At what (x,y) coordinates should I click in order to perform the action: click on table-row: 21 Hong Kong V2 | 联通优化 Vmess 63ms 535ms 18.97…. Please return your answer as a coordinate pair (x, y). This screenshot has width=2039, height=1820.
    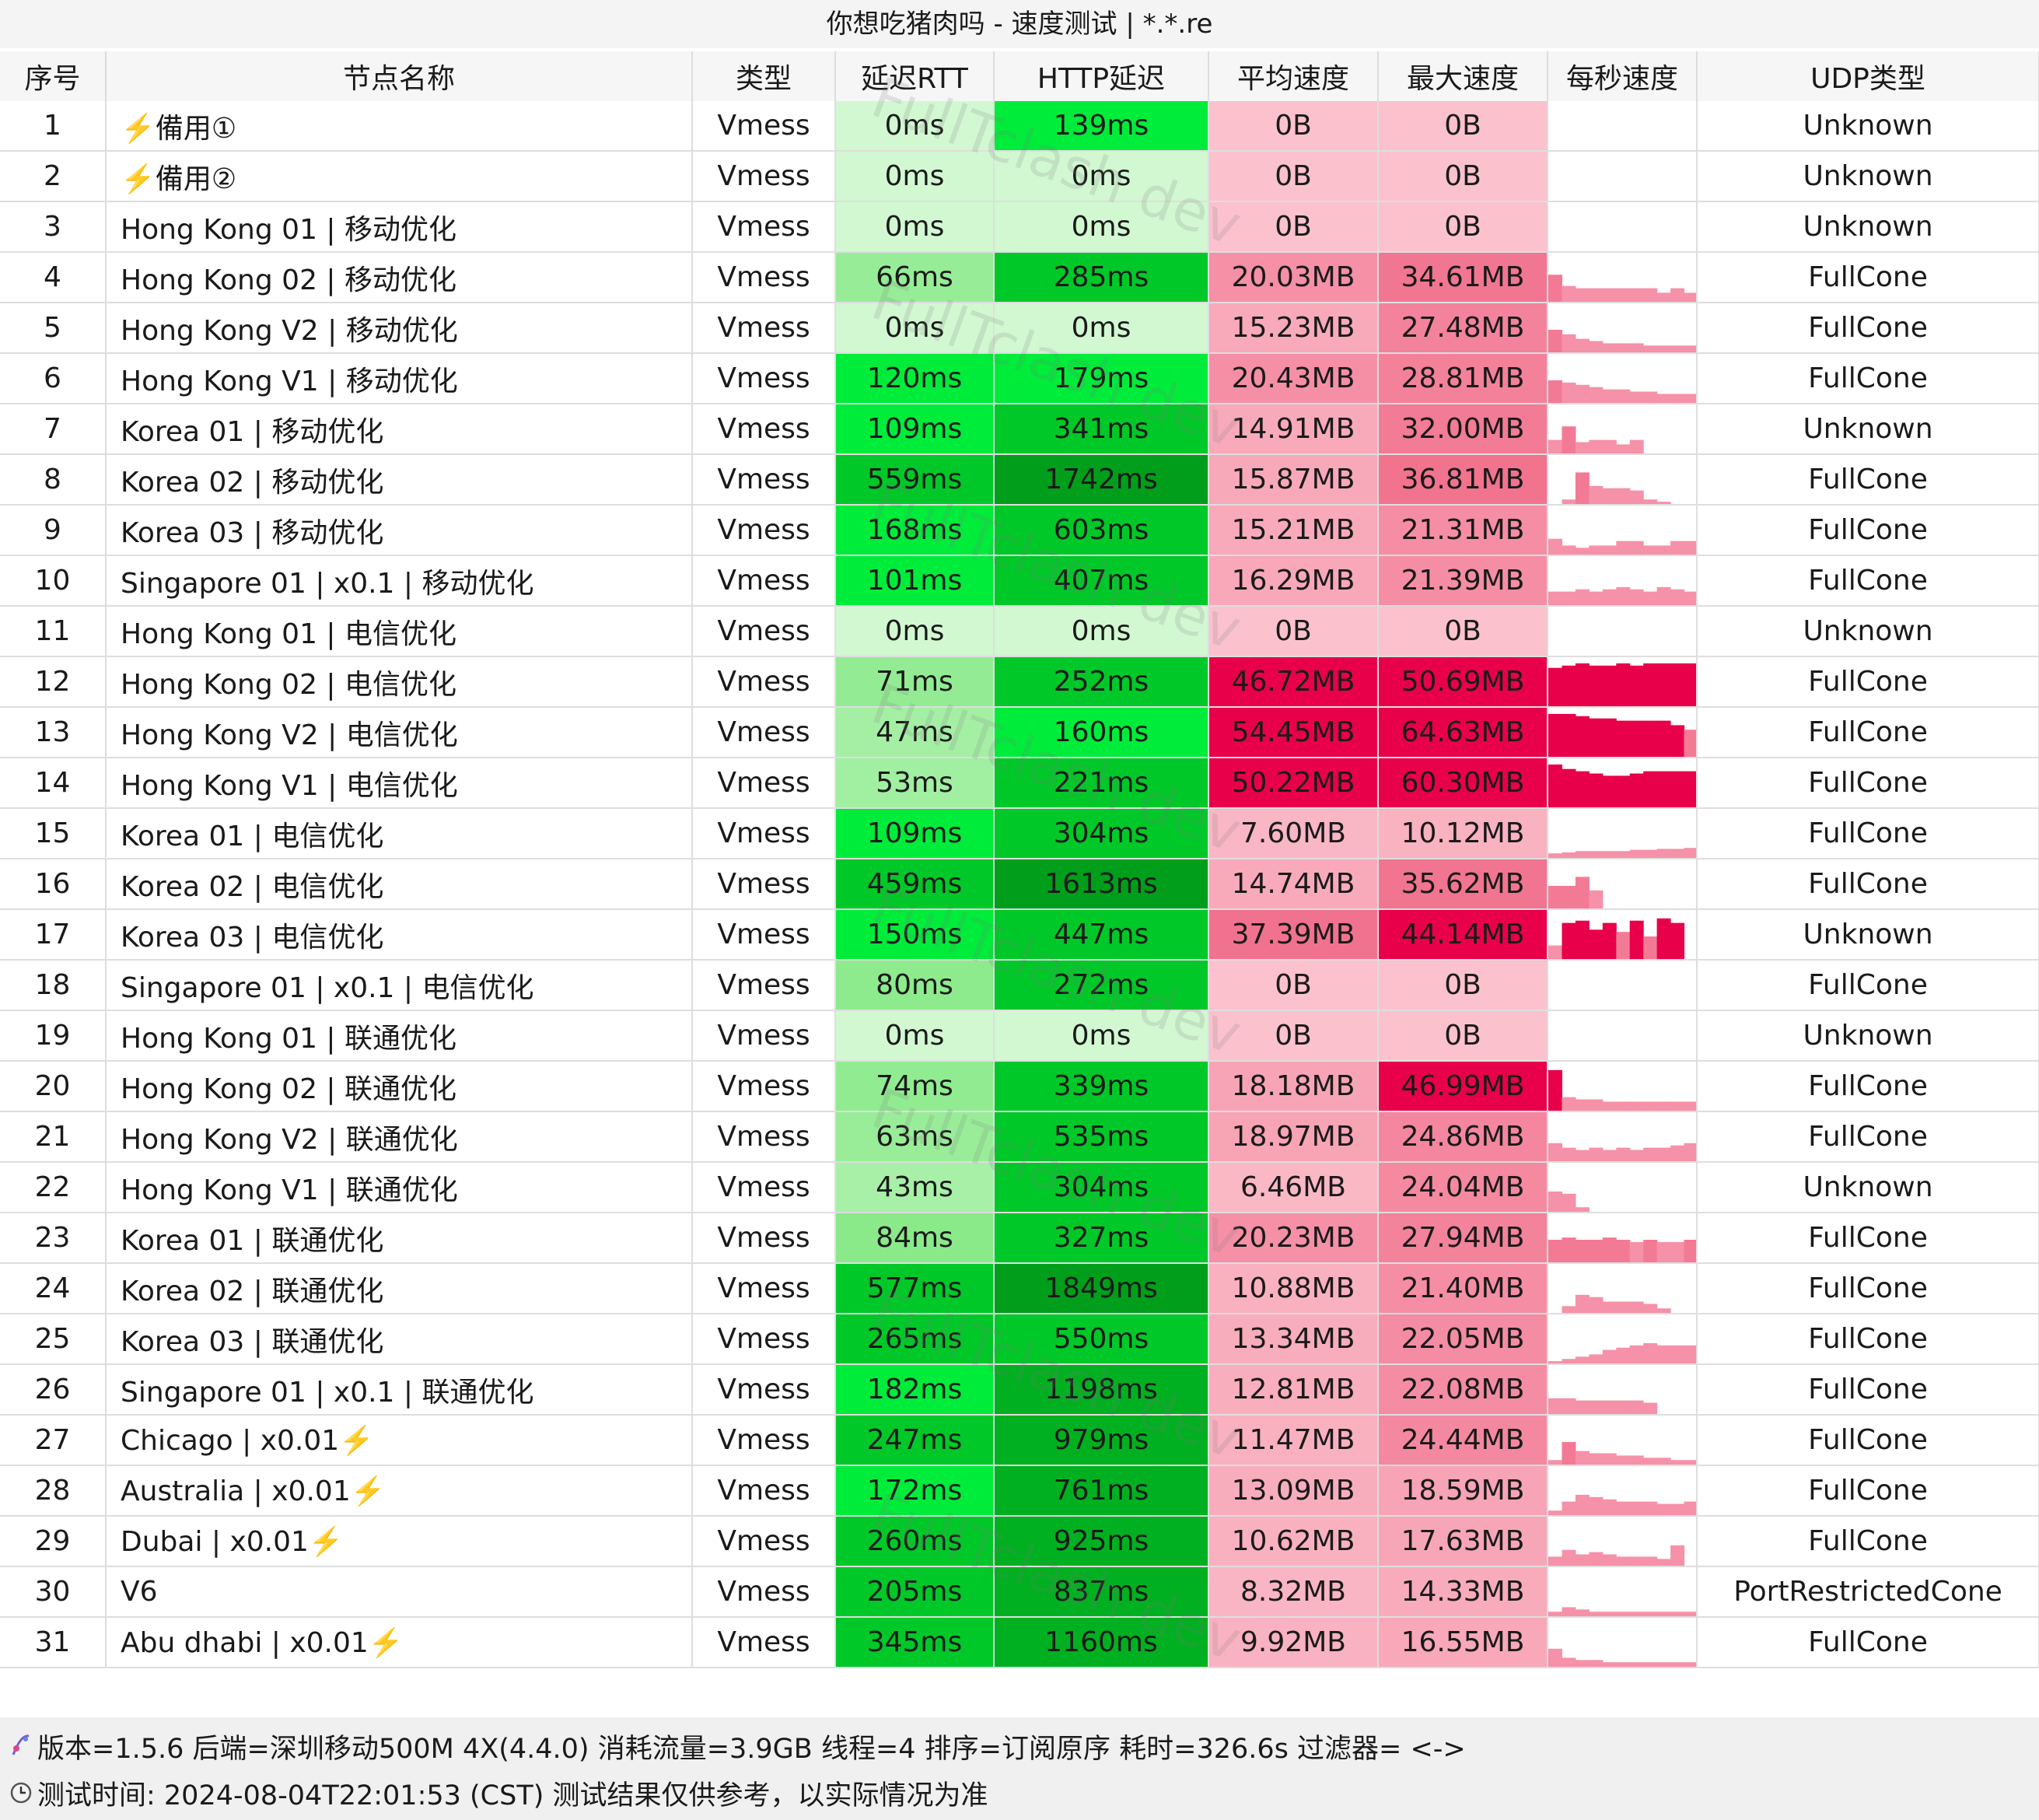
    Looking at the image, I should click on (1019, 1137).